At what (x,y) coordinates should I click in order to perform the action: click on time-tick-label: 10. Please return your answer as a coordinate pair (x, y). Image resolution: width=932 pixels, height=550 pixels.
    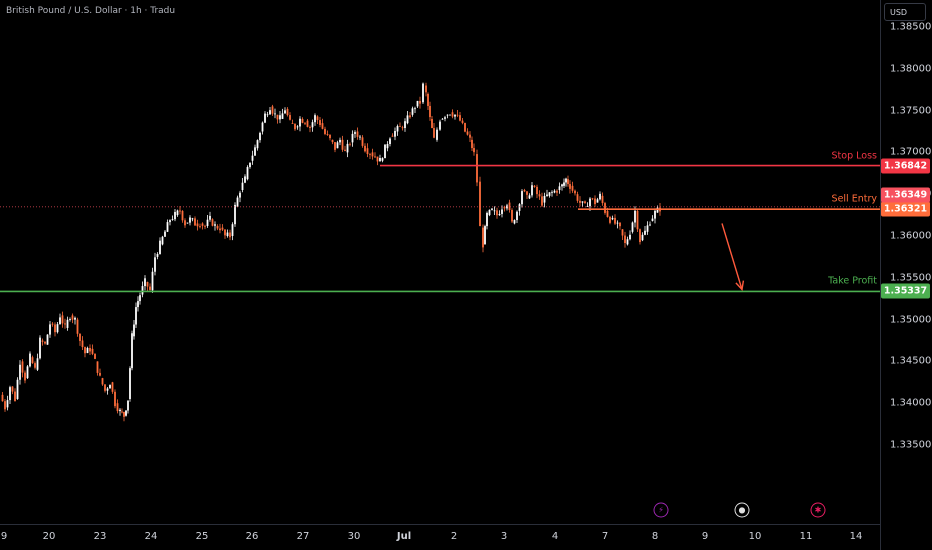
    Looking at the image, I should click on (755, 536).